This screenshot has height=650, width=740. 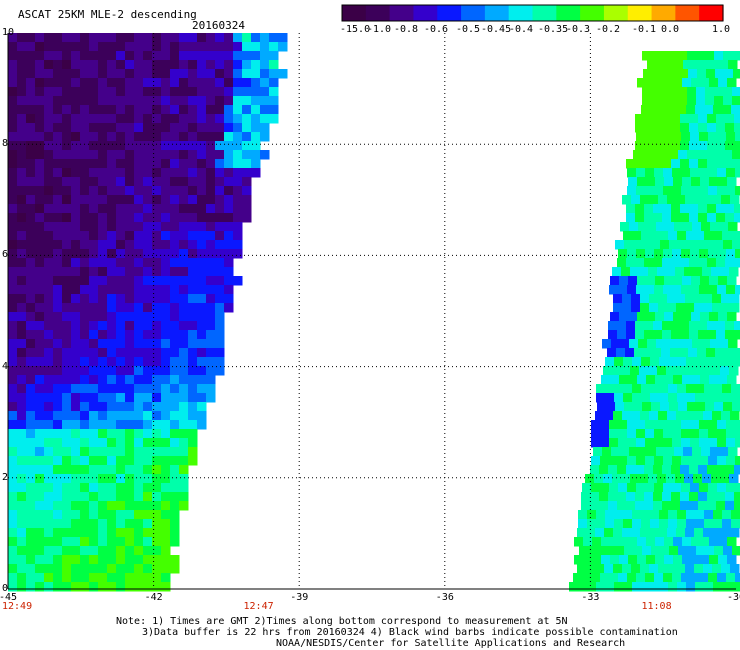 I want to click on y-tick-label: 4, so click(x=5, y=366).